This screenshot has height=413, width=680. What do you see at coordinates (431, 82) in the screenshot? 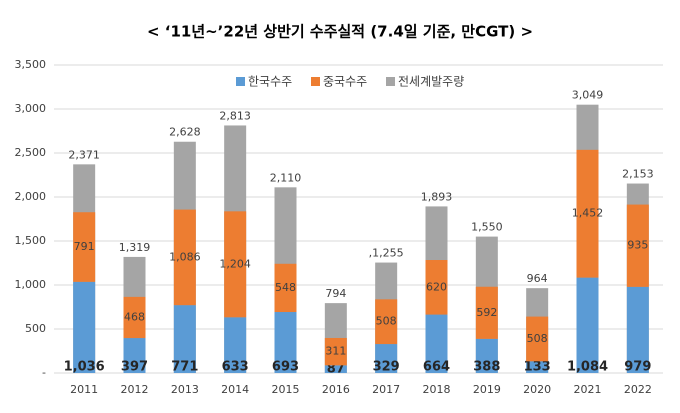
I see `legend-label: 전세계발주량` at bounding box center [431, 82].